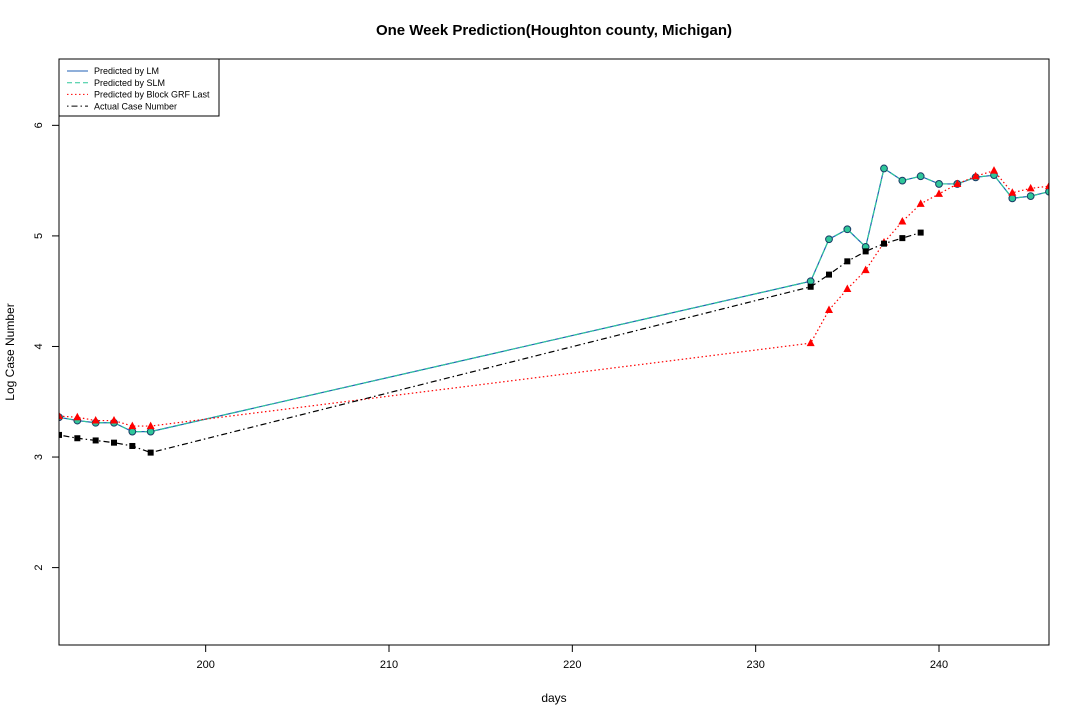  I want to click on x-tick-label: 240, so click(939, 665).